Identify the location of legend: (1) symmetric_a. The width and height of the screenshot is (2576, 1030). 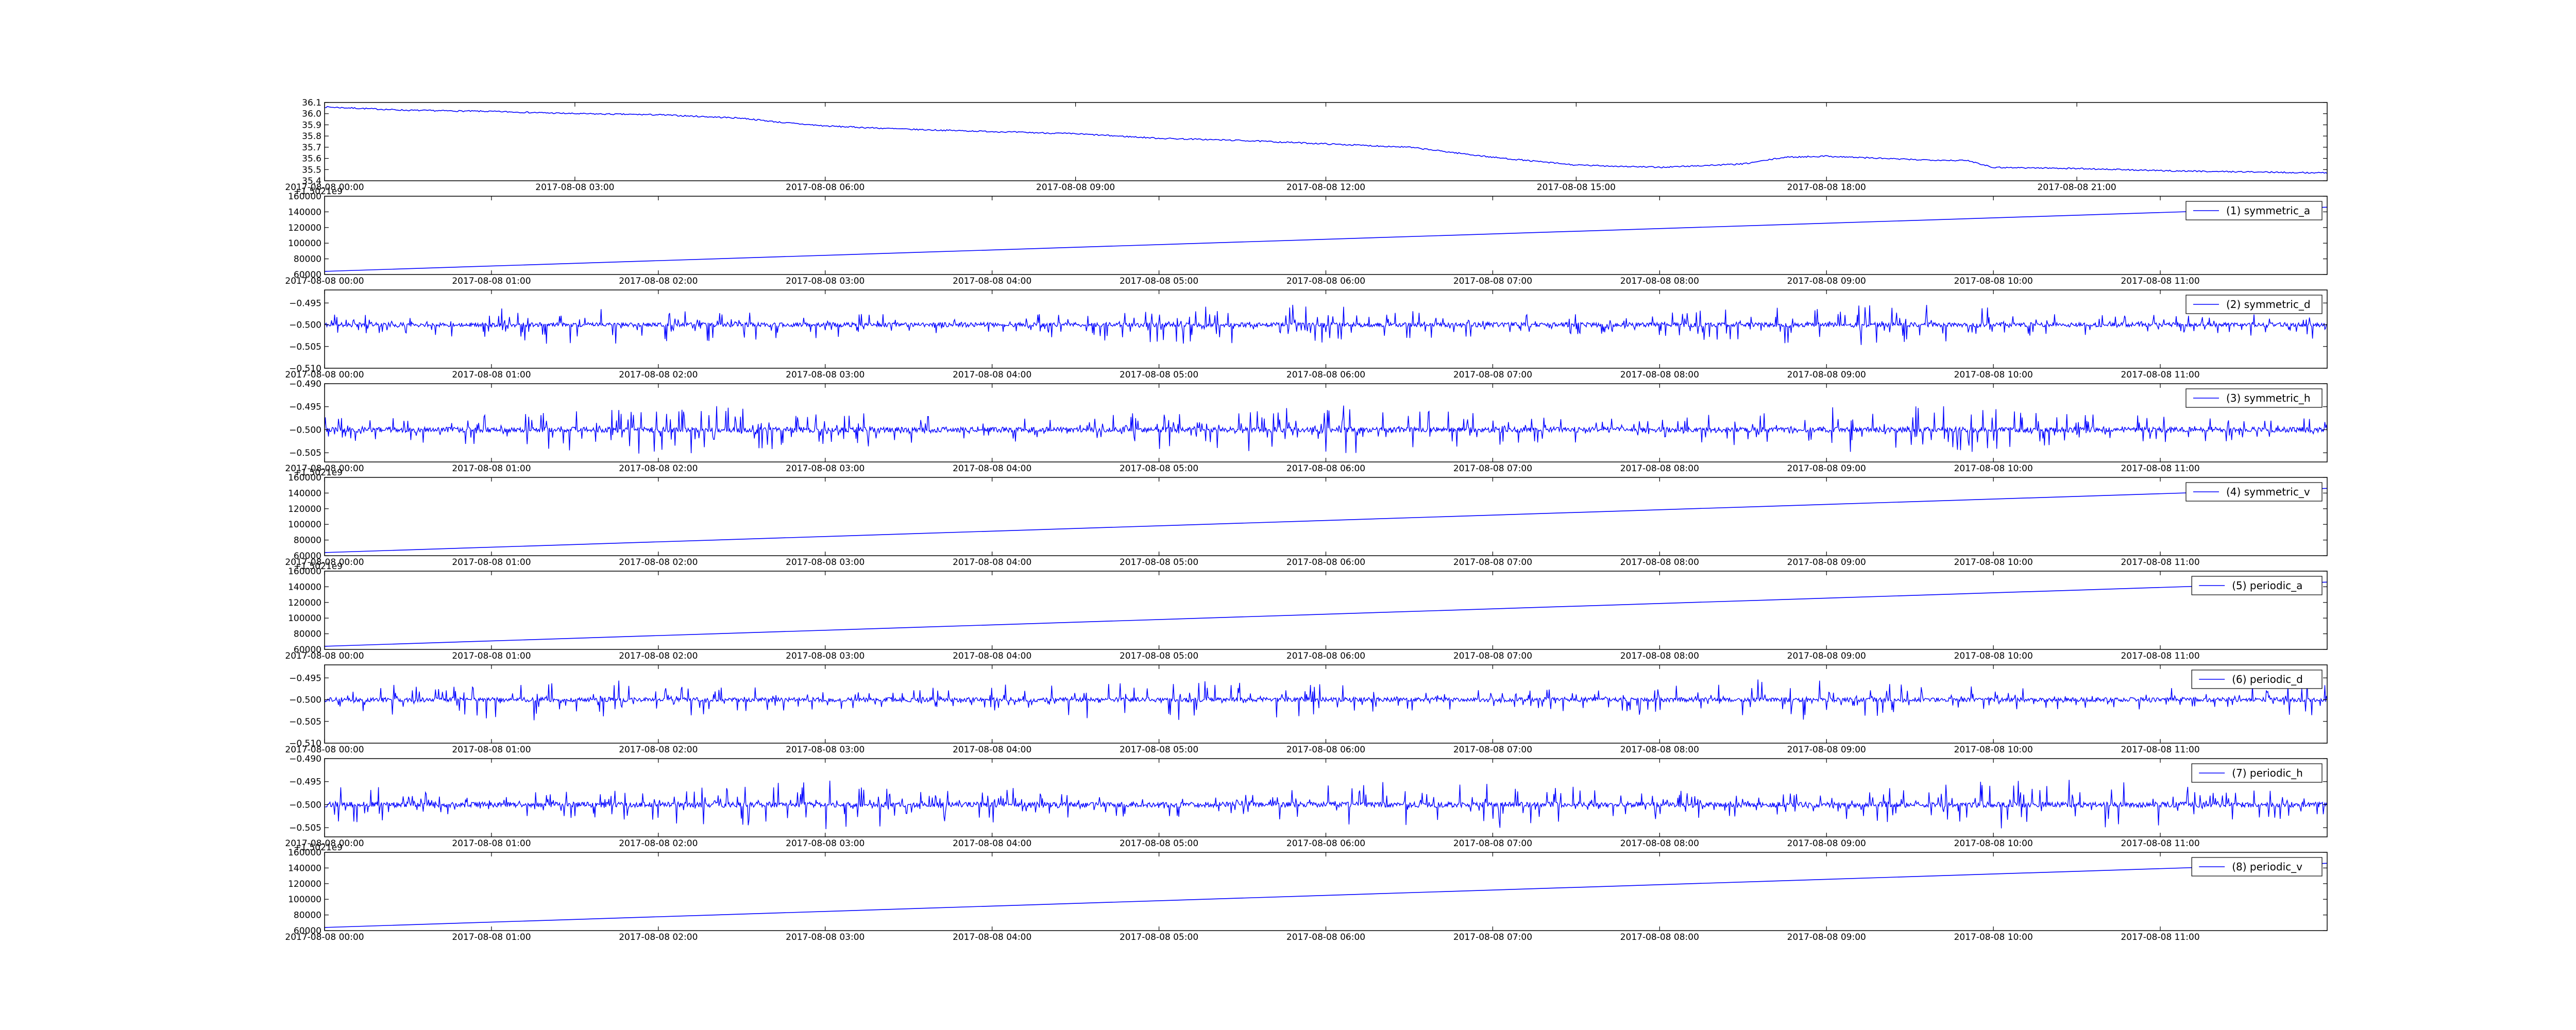
(2254, 210).